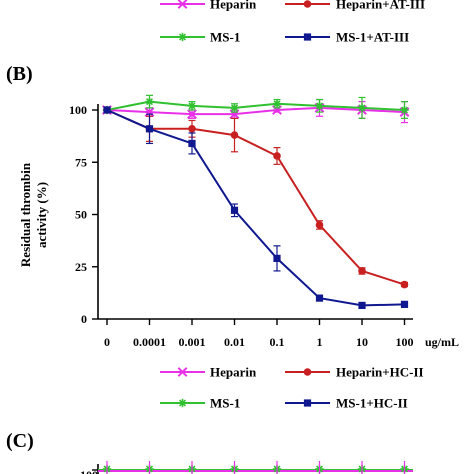 The image size is (474, 474). What do you see at coordinates (233, 372) in the screenshot?
I see `legend-bottom-label-0: Heparin` at bounding box center [233, 372].